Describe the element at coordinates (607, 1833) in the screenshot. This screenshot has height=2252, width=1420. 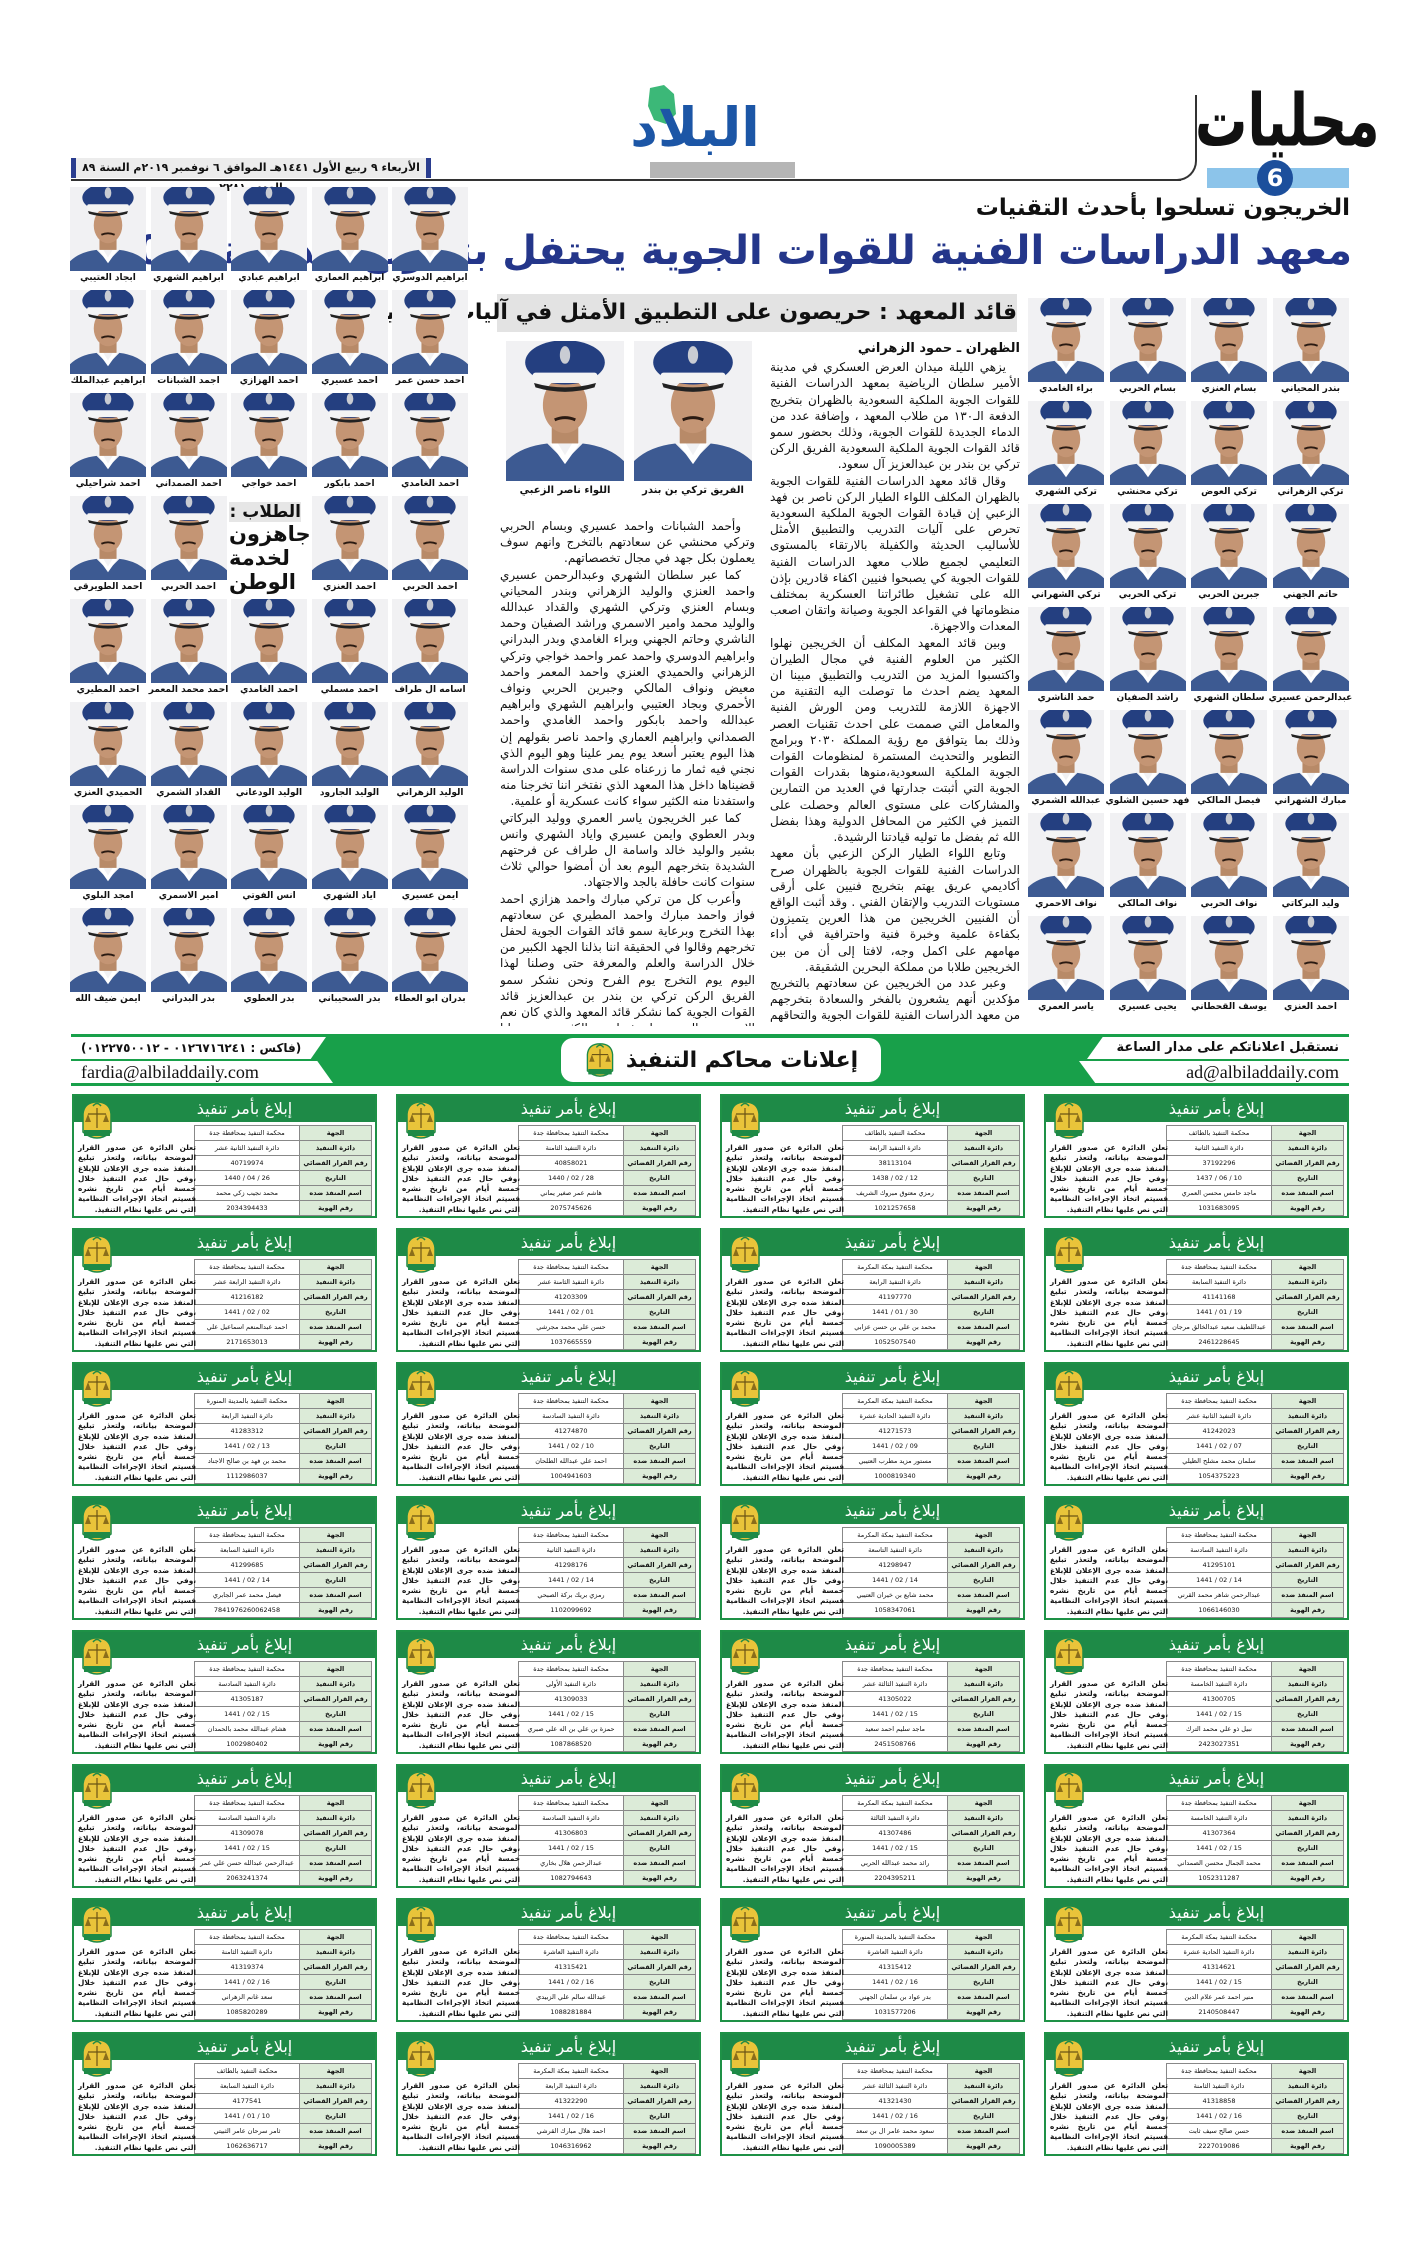
I see `notice-row: رقم القرار القضائي 41306803` at that location.